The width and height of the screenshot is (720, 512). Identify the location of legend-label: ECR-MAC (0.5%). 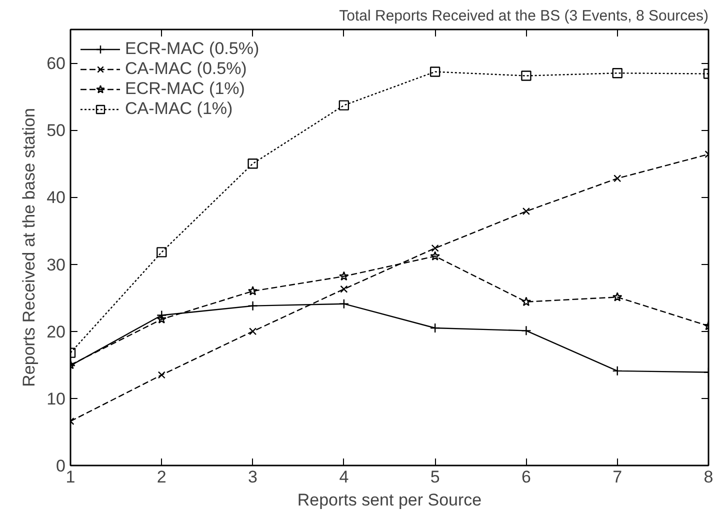
(192, 49).